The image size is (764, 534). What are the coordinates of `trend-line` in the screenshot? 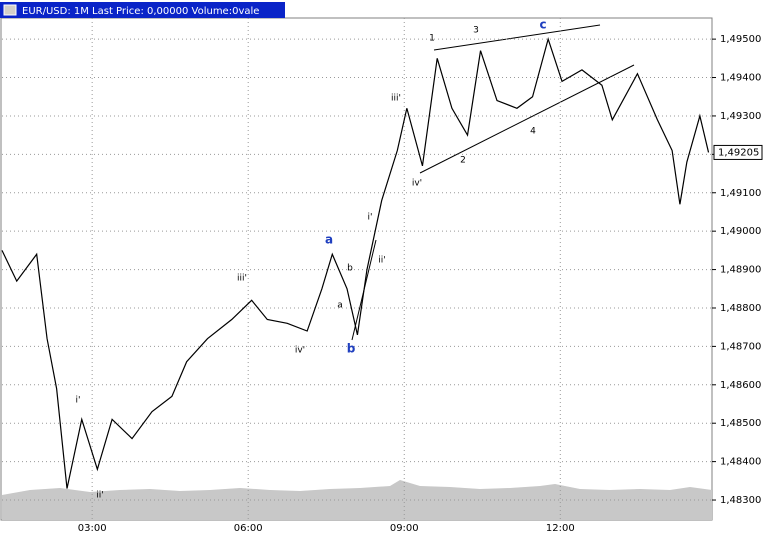 It's located at (517, 37).